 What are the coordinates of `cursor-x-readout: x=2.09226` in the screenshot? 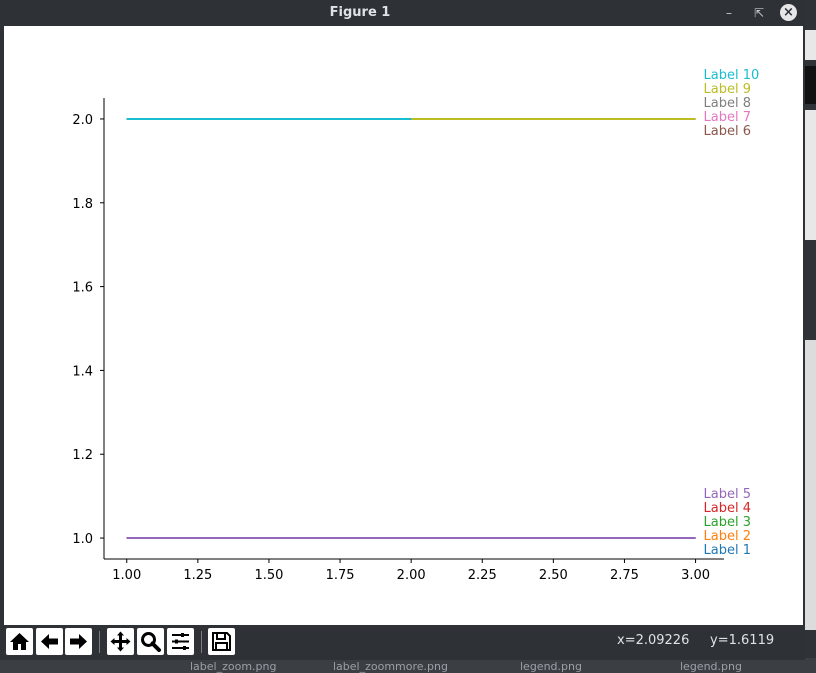 It's located at (653, 640).